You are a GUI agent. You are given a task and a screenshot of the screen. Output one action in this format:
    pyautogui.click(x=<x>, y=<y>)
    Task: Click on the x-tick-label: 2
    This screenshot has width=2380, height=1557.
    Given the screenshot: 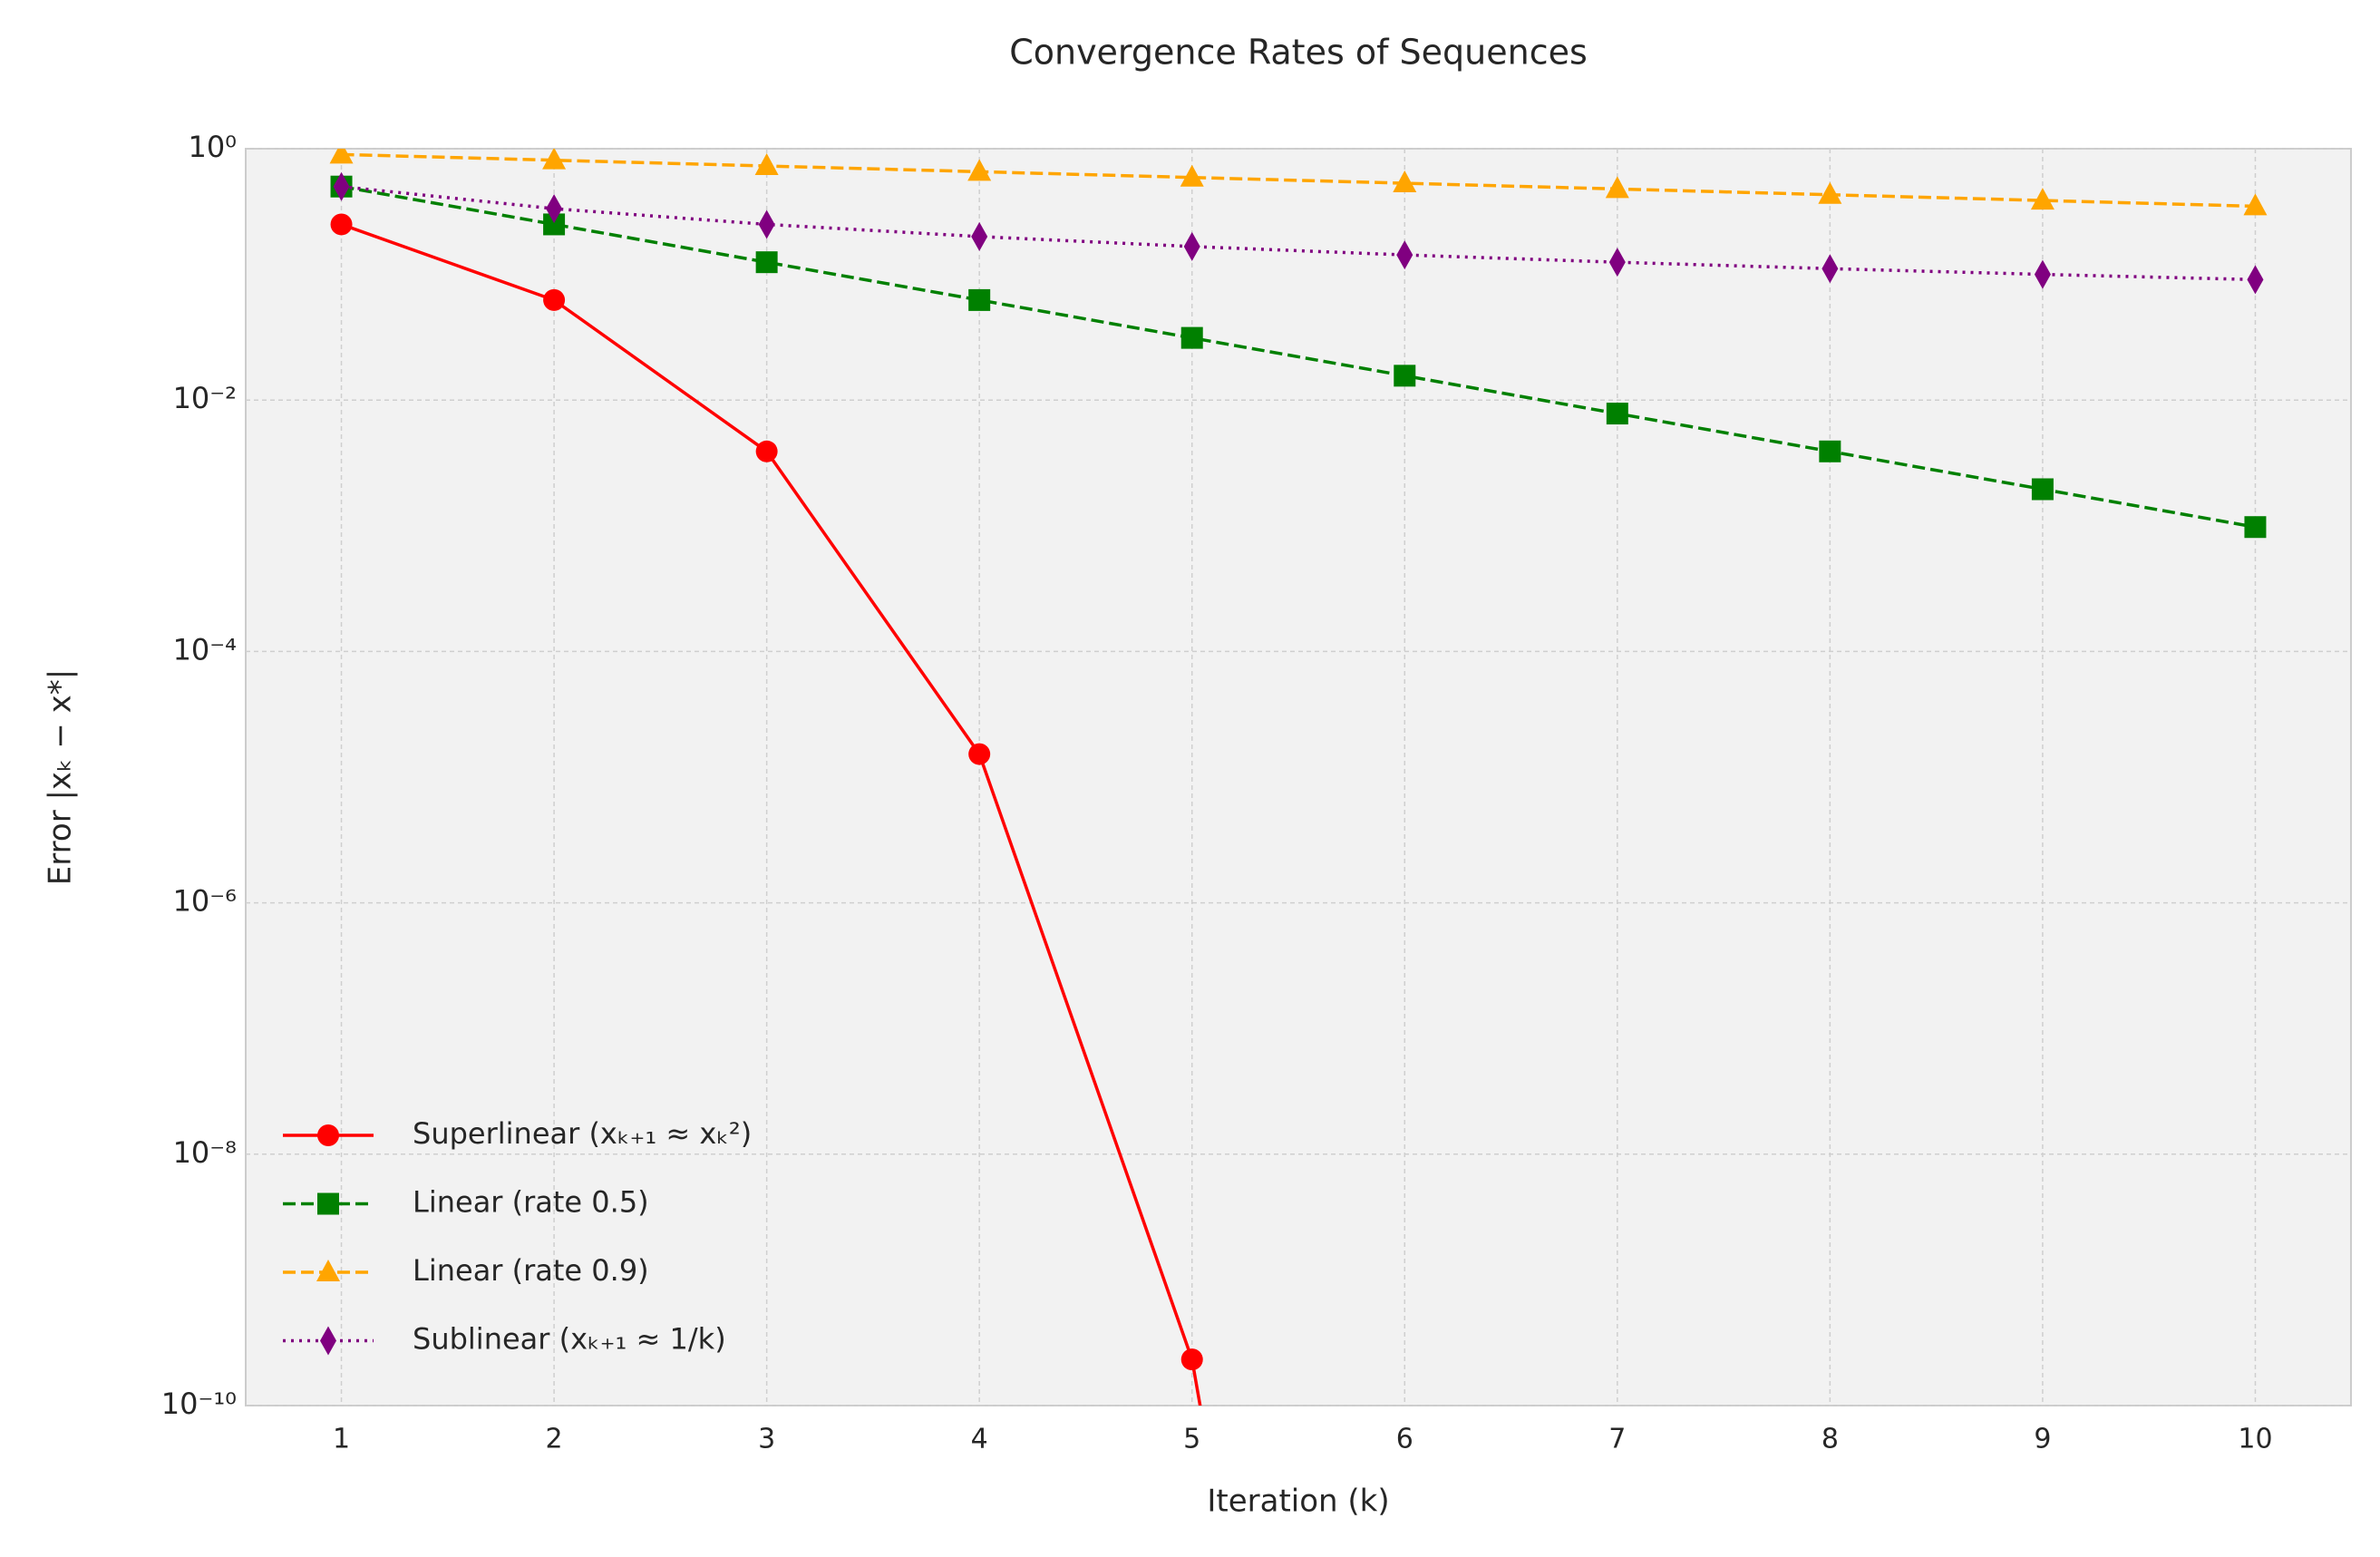 What is the action you would take?
    pyautogui.click(x=554, y=1439)
    